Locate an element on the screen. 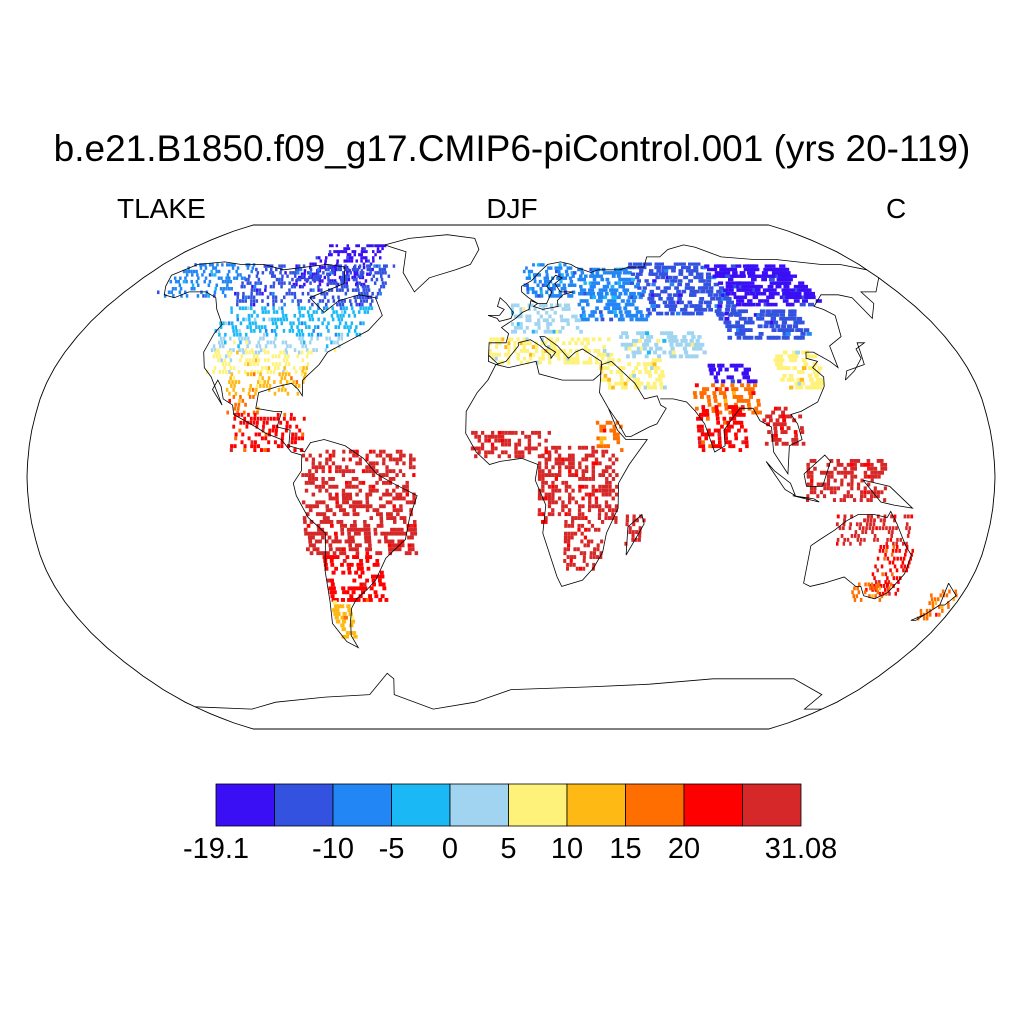  region-siberia-east is located at coordinates (763, 285).